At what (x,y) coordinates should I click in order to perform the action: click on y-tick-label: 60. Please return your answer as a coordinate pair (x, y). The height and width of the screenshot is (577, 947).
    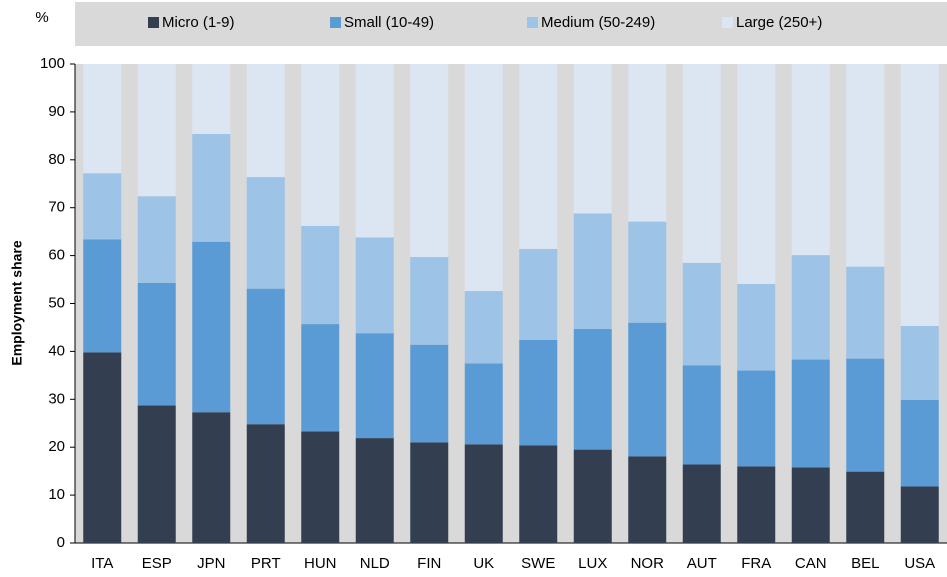
    Looking at the image, I should click on (56, 255).